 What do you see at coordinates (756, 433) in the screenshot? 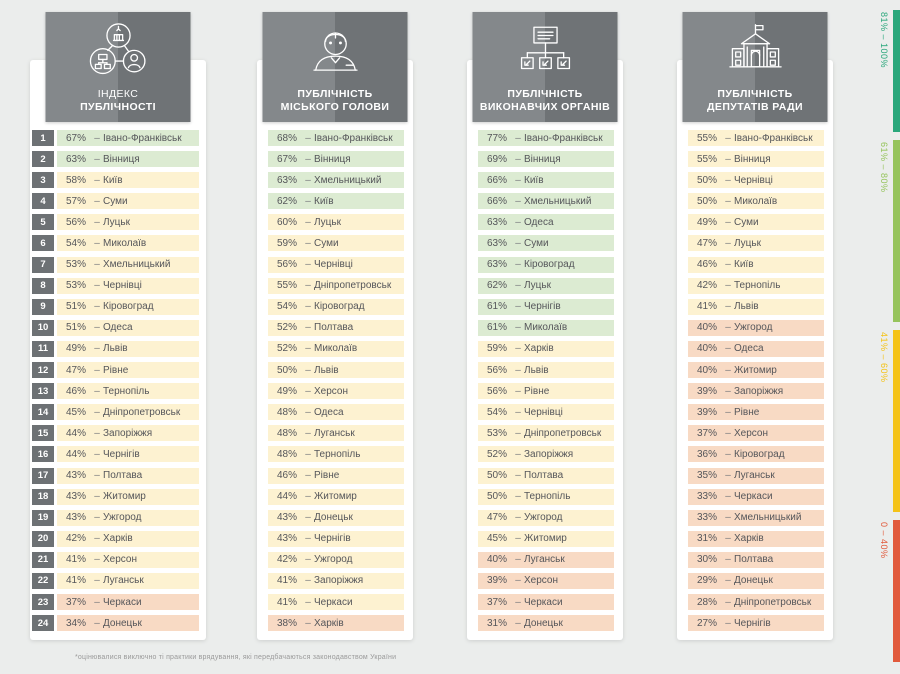
I see `score-bar: 37% – Херсон` at bounding box center [756, 433].